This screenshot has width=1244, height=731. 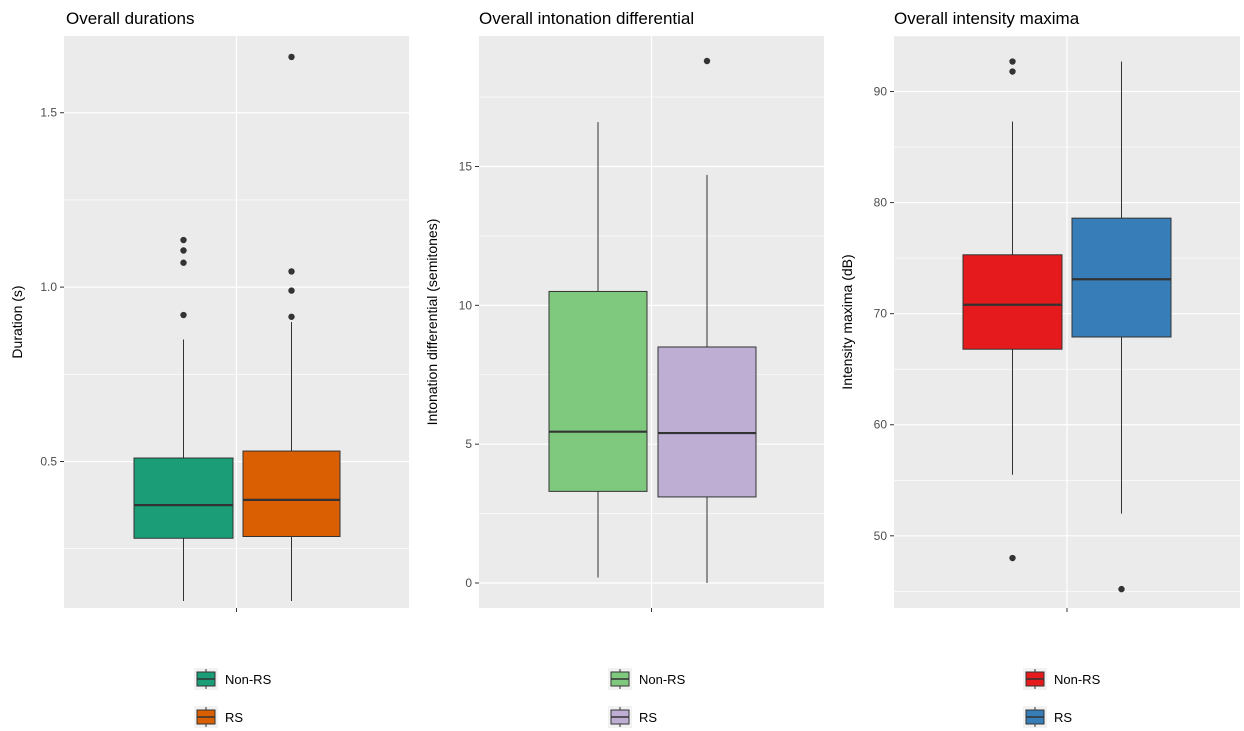 I want to click on y-tick-label: 60, so click(x=881, y=425).